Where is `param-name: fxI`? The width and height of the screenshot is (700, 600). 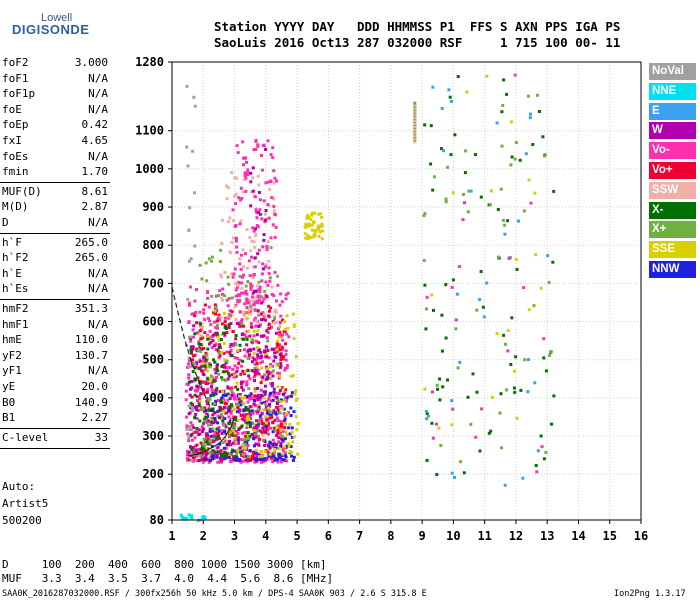
param-name: fxI is located at coordinates (12, 140).